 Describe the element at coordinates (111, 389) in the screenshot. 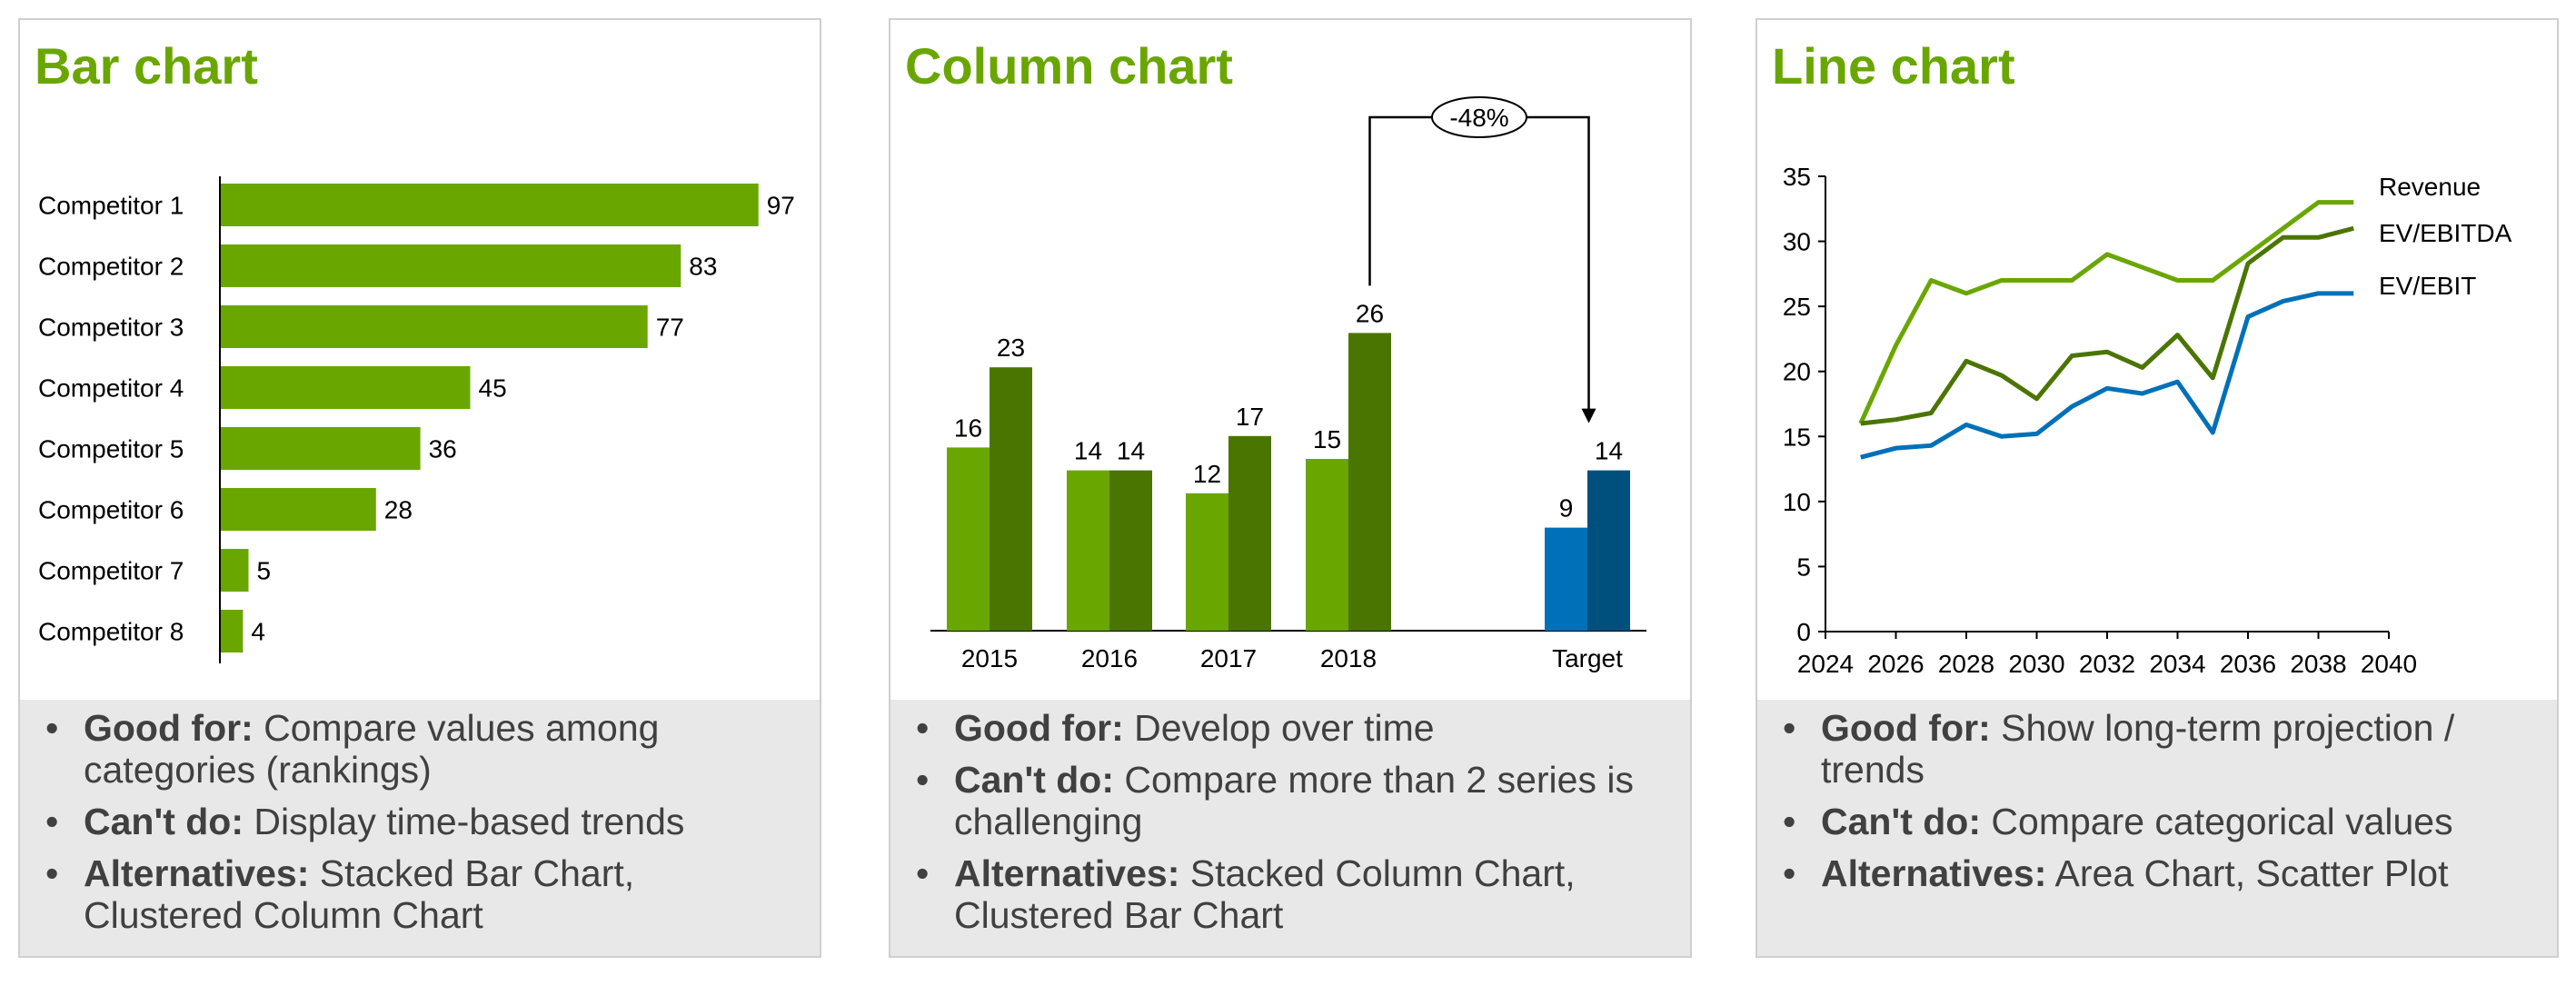

I see `category-label: Competitor 4` at that location.